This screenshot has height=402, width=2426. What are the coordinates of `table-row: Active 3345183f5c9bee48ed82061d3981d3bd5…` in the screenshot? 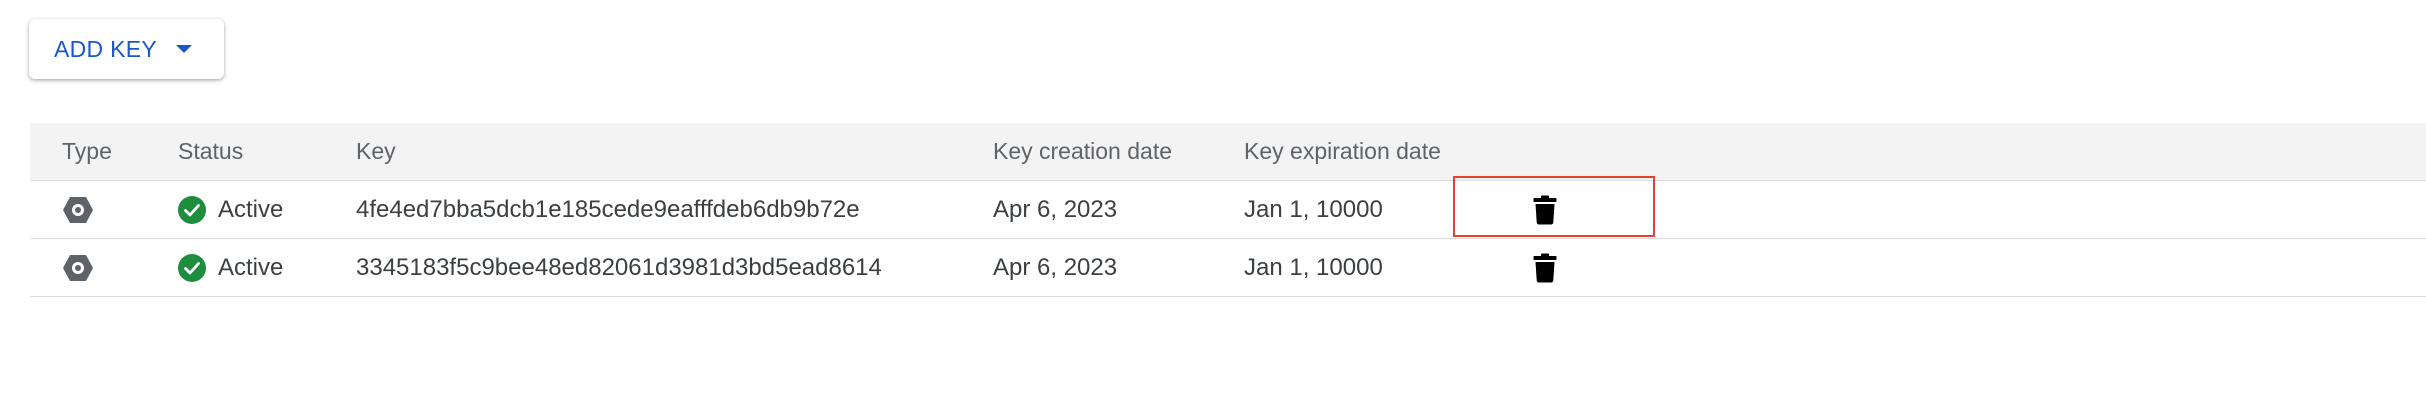 It's located at (1228, 268).